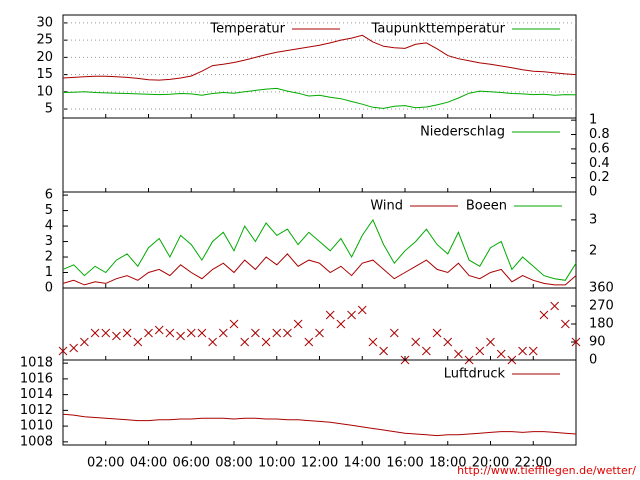 The image size is (640, 480). What do you see at coordinates (49, 210) in the screenshot?
I see `y-tick-label: 5` at bounding box center [49, 210].